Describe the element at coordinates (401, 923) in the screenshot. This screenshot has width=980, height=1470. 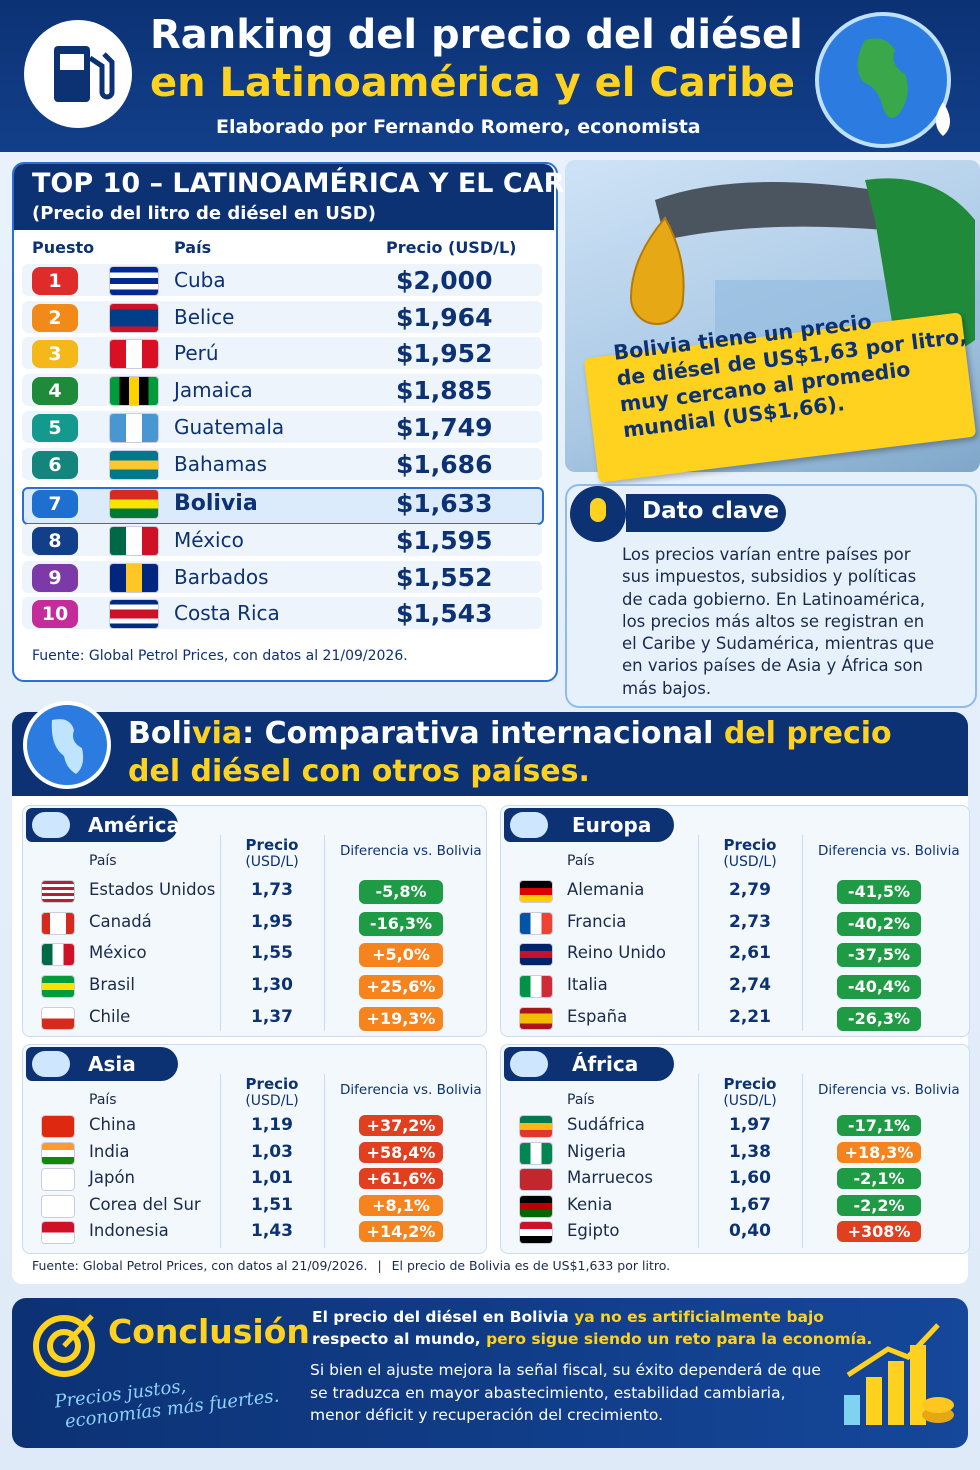
I see `diff-badge: -16,3%` at that location.